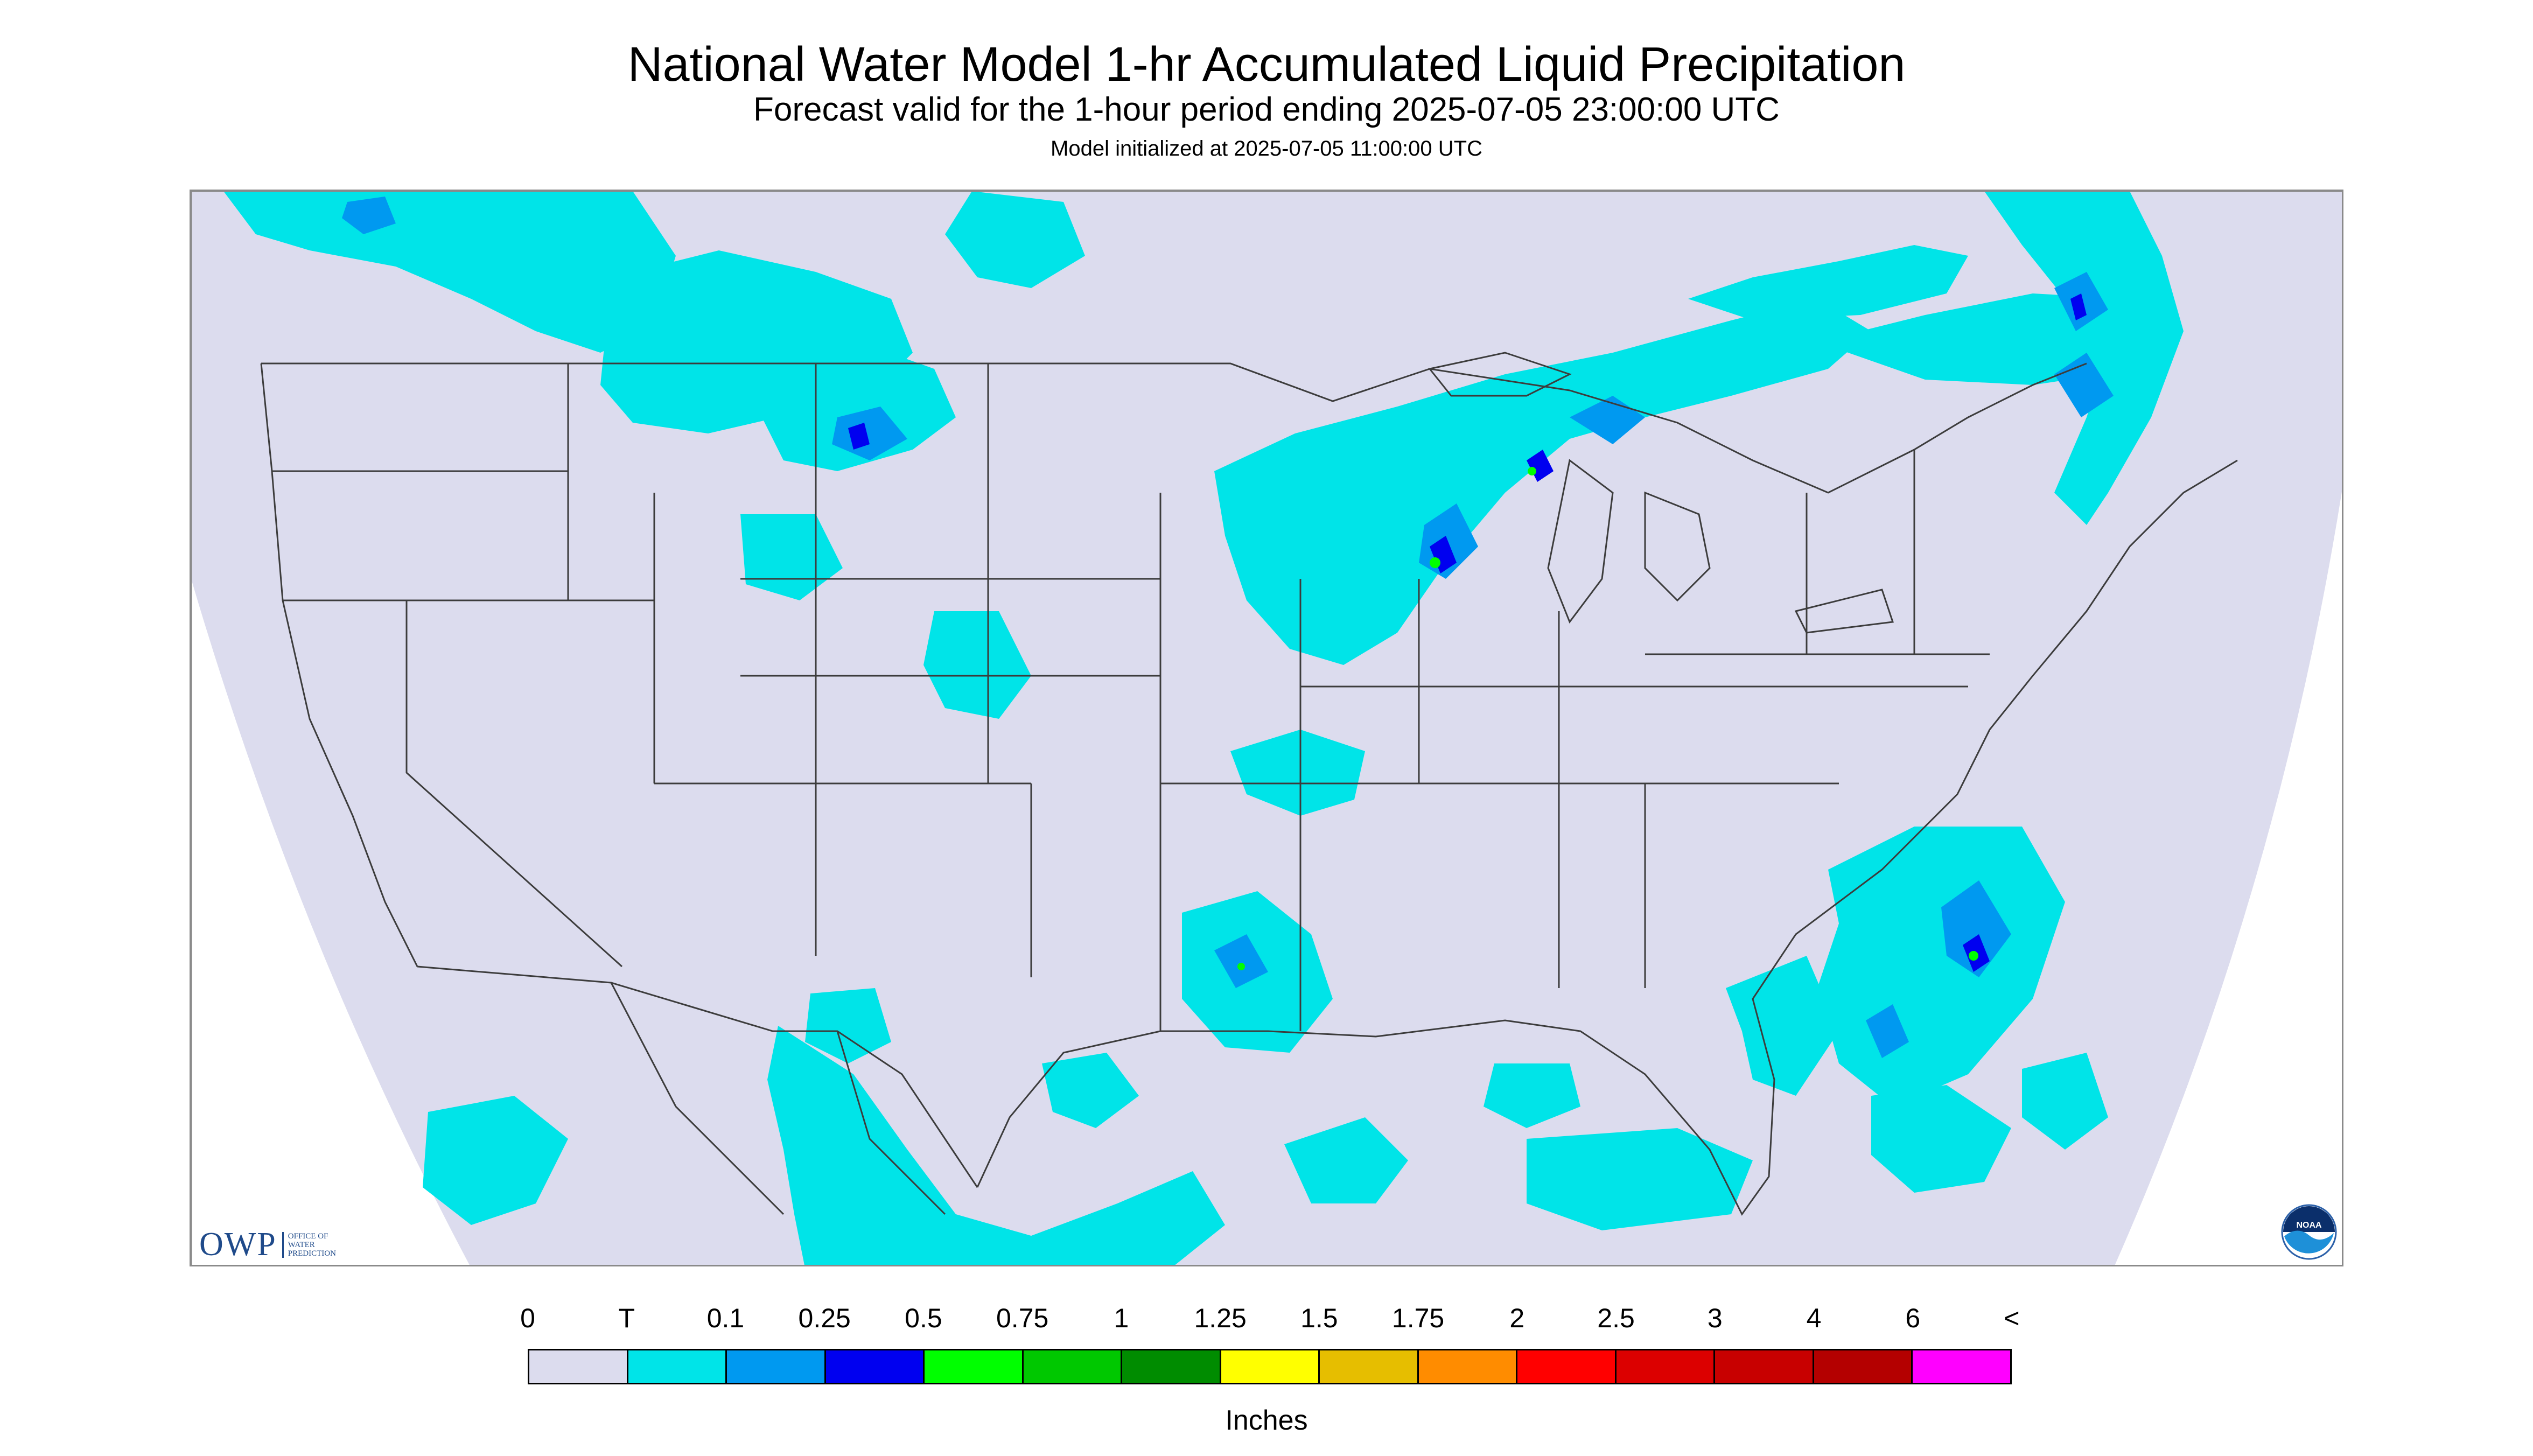 This screenshot has height=1456, width=2533. I want to click on owp-logo-text: OWP, so click(238, 1244).